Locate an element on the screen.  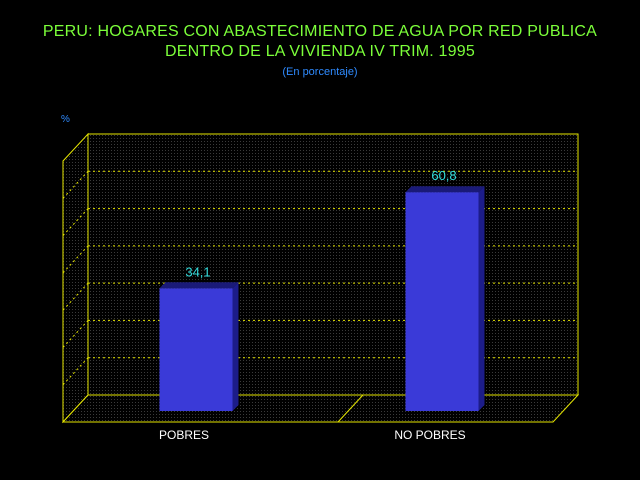
floor is located at coordinates (320, 408).